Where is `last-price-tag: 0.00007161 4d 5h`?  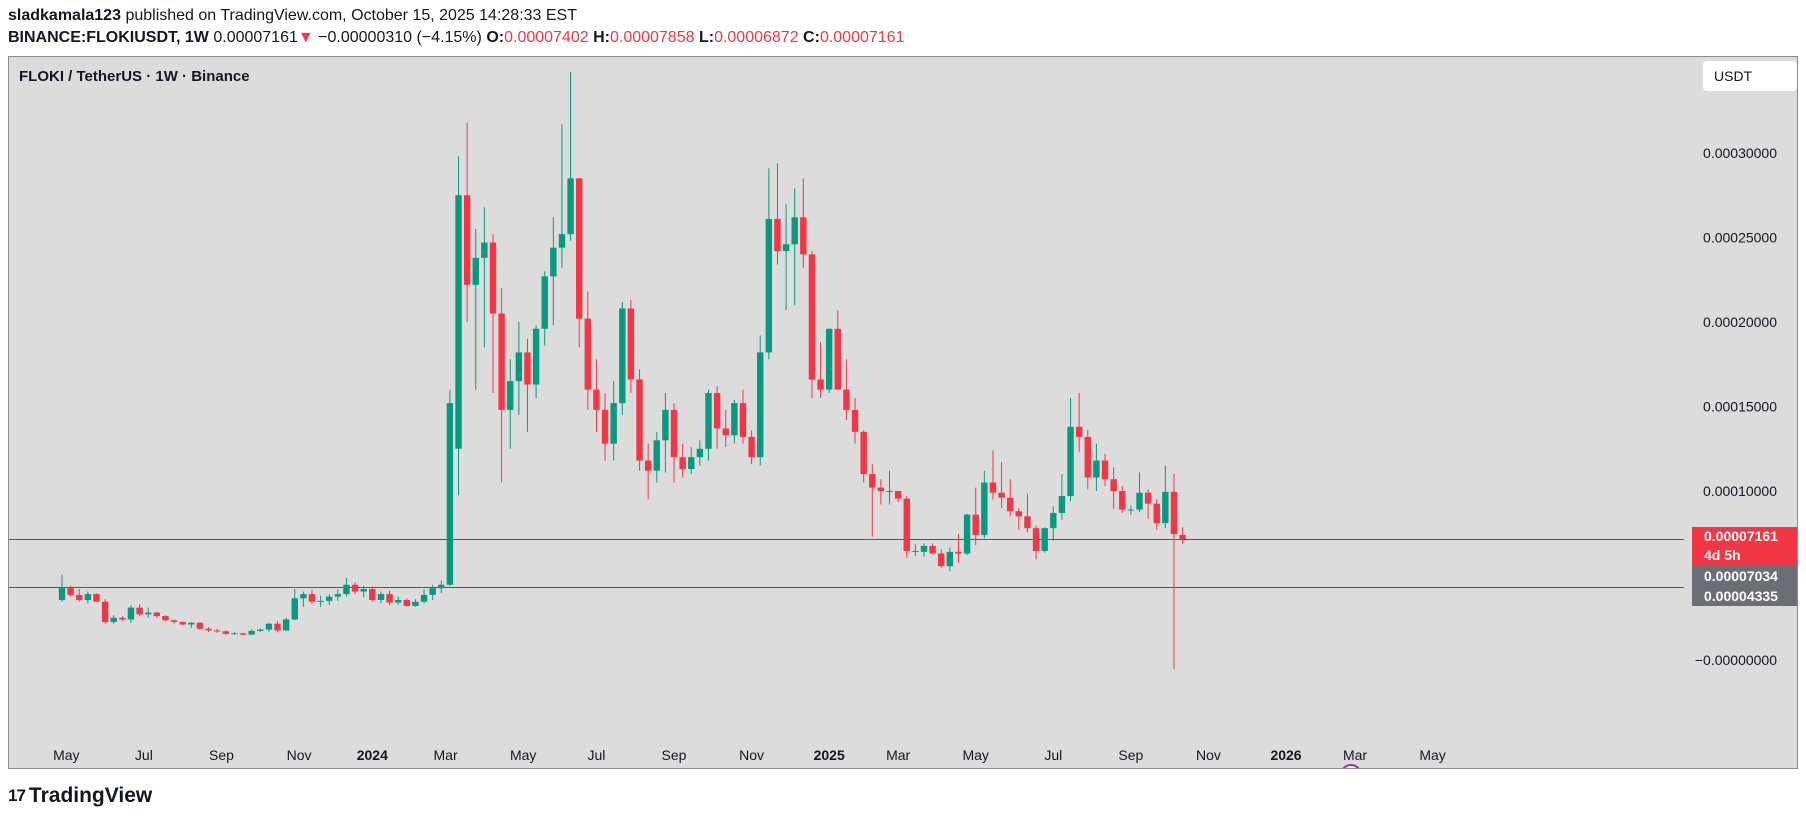 last-price-tag: 0.00007161 4d 5h is located at coordinates (1744, 546).